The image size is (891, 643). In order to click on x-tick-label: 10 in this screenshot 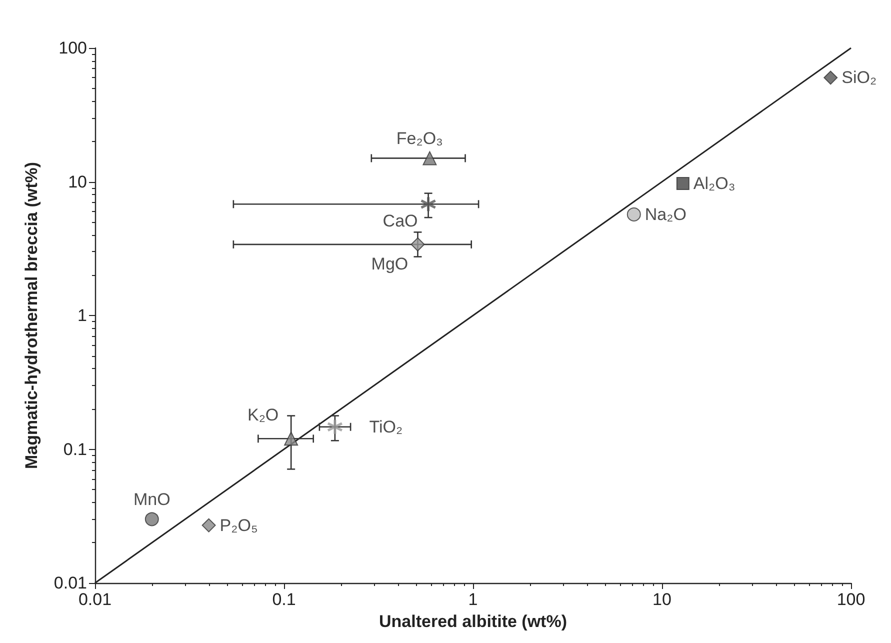, I will do `click(662, 599)`.